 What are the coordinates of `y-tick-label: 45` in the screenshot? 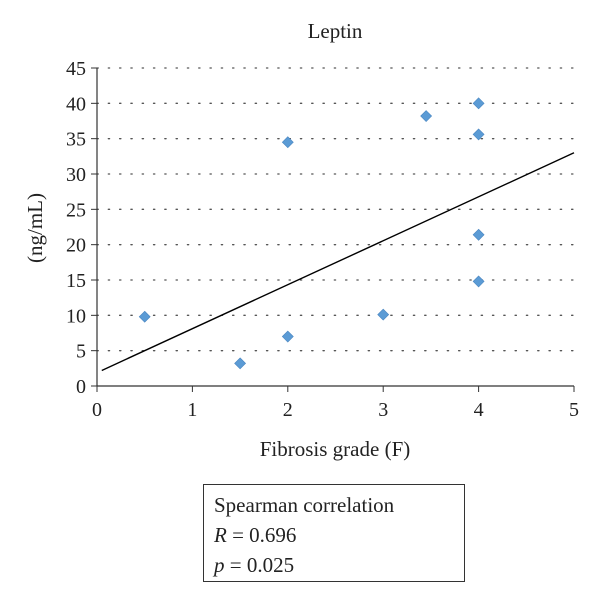 It's located at (76, 69).